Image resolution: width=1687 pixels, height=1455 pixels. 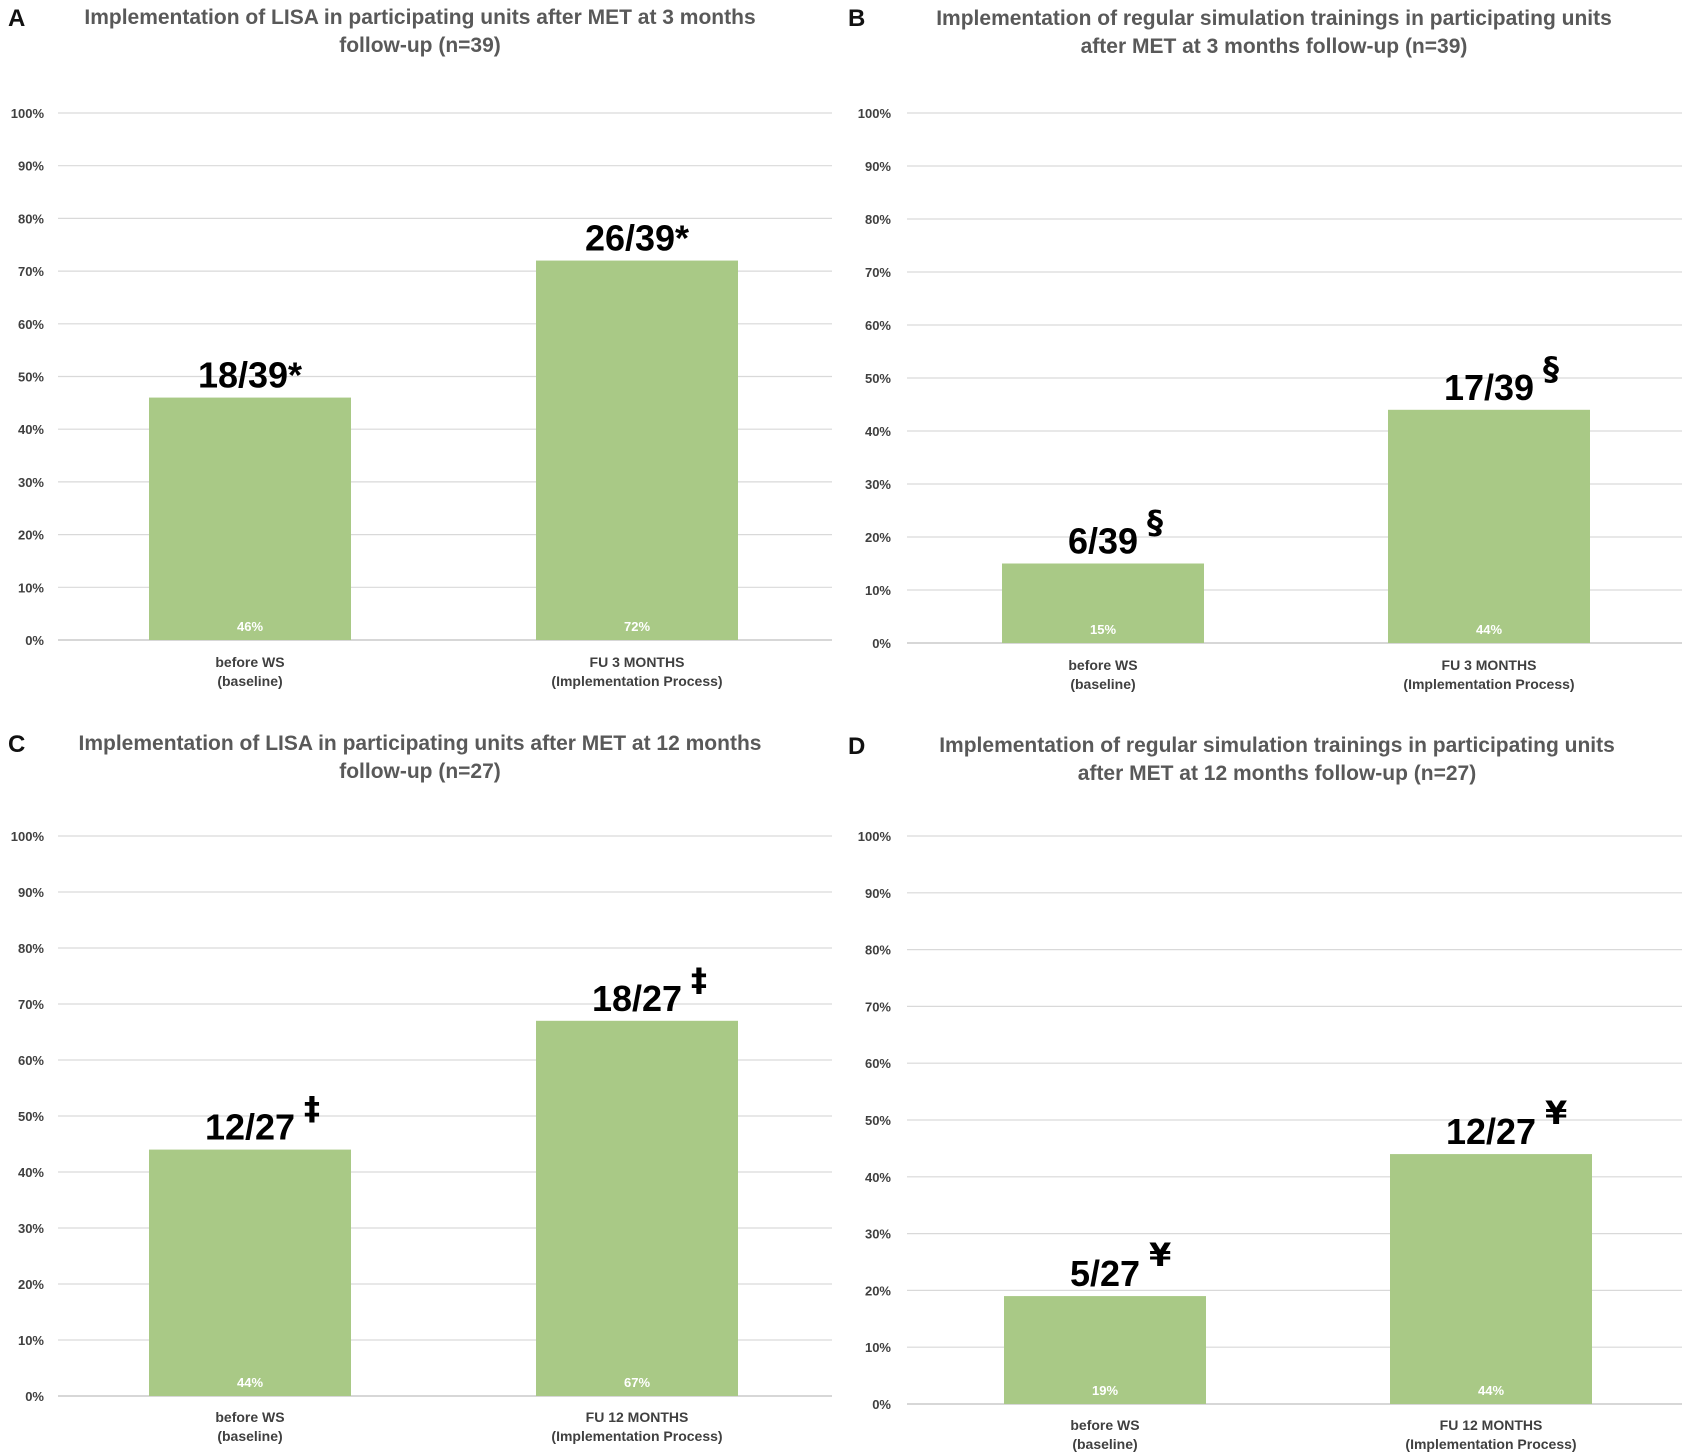 I want to click on chart-title-line-2: follow-up (n=27), so click(x=420, y=771).